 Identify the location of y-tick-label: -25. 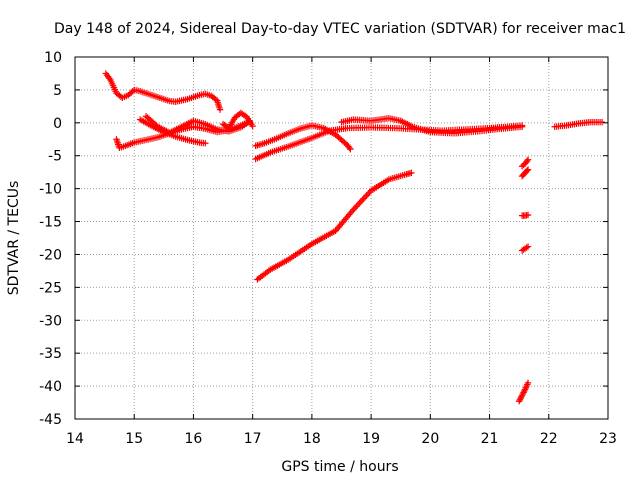
(50, 288).